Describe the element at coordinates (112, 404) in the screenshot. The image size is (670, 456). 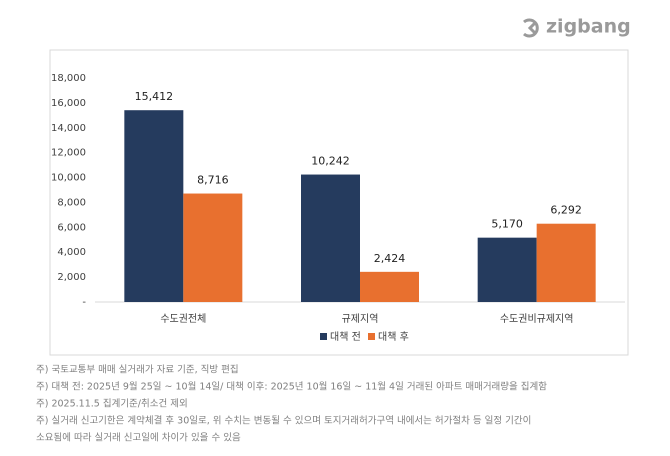
I see `footnote: 주) 2025.11.5 집계기준/취소건 제외` at that location.